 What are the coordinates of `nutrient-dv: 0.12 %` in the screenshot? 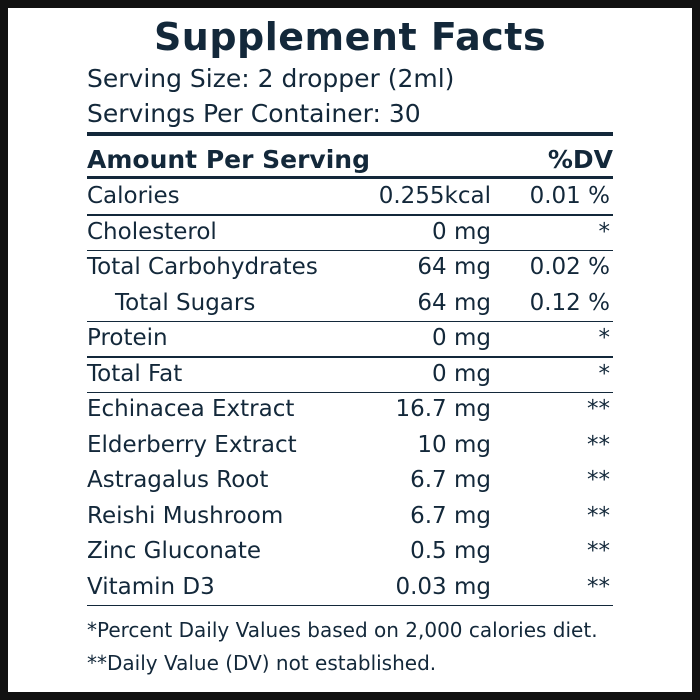 It's located at (569, 302).